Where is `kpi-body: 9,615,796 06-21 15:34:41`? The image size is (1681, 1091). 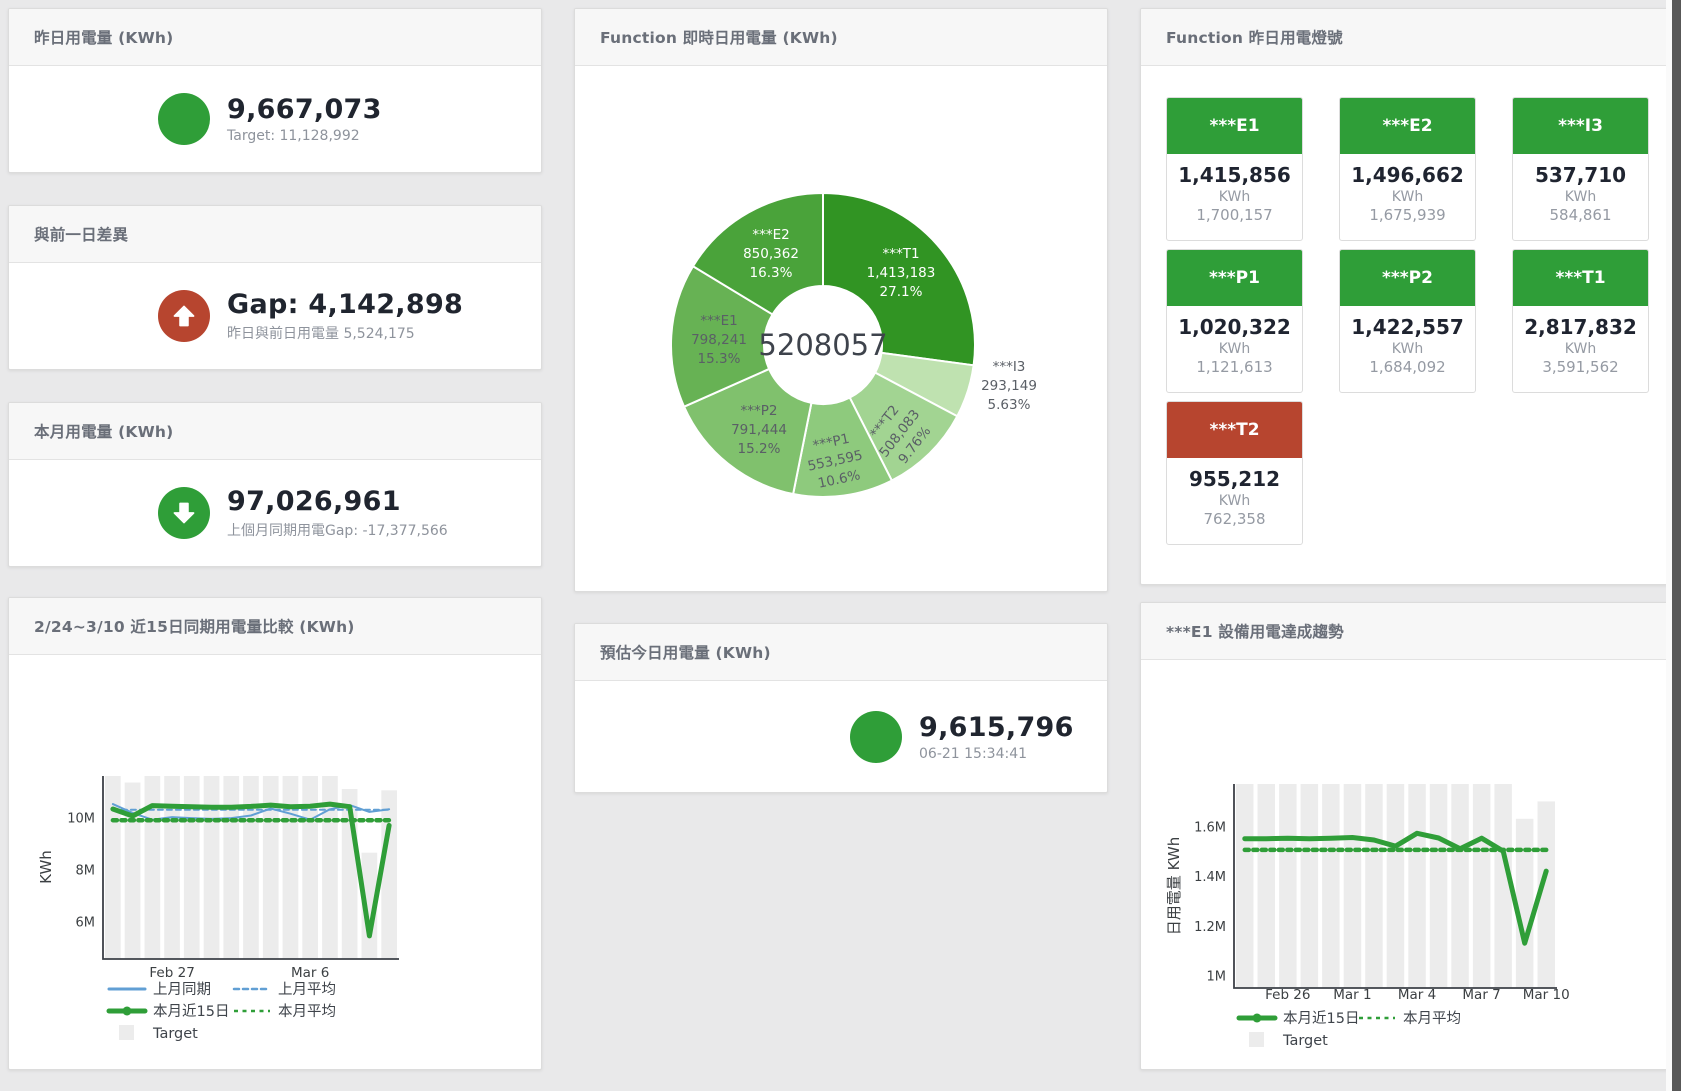
kpi-body: 9,615,796 06-21 15:34:41 is located at coordinates (841, 736).